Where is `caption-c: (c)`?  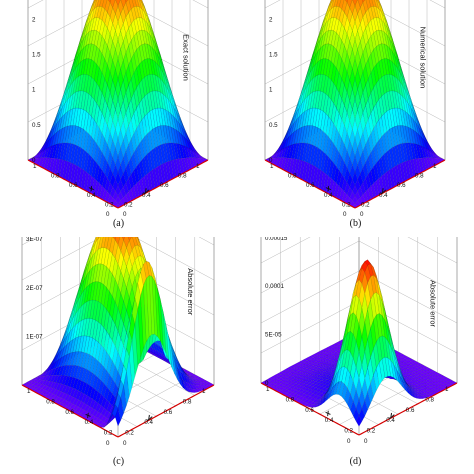
caption-c: (c) is located at coordinates (118, 461).